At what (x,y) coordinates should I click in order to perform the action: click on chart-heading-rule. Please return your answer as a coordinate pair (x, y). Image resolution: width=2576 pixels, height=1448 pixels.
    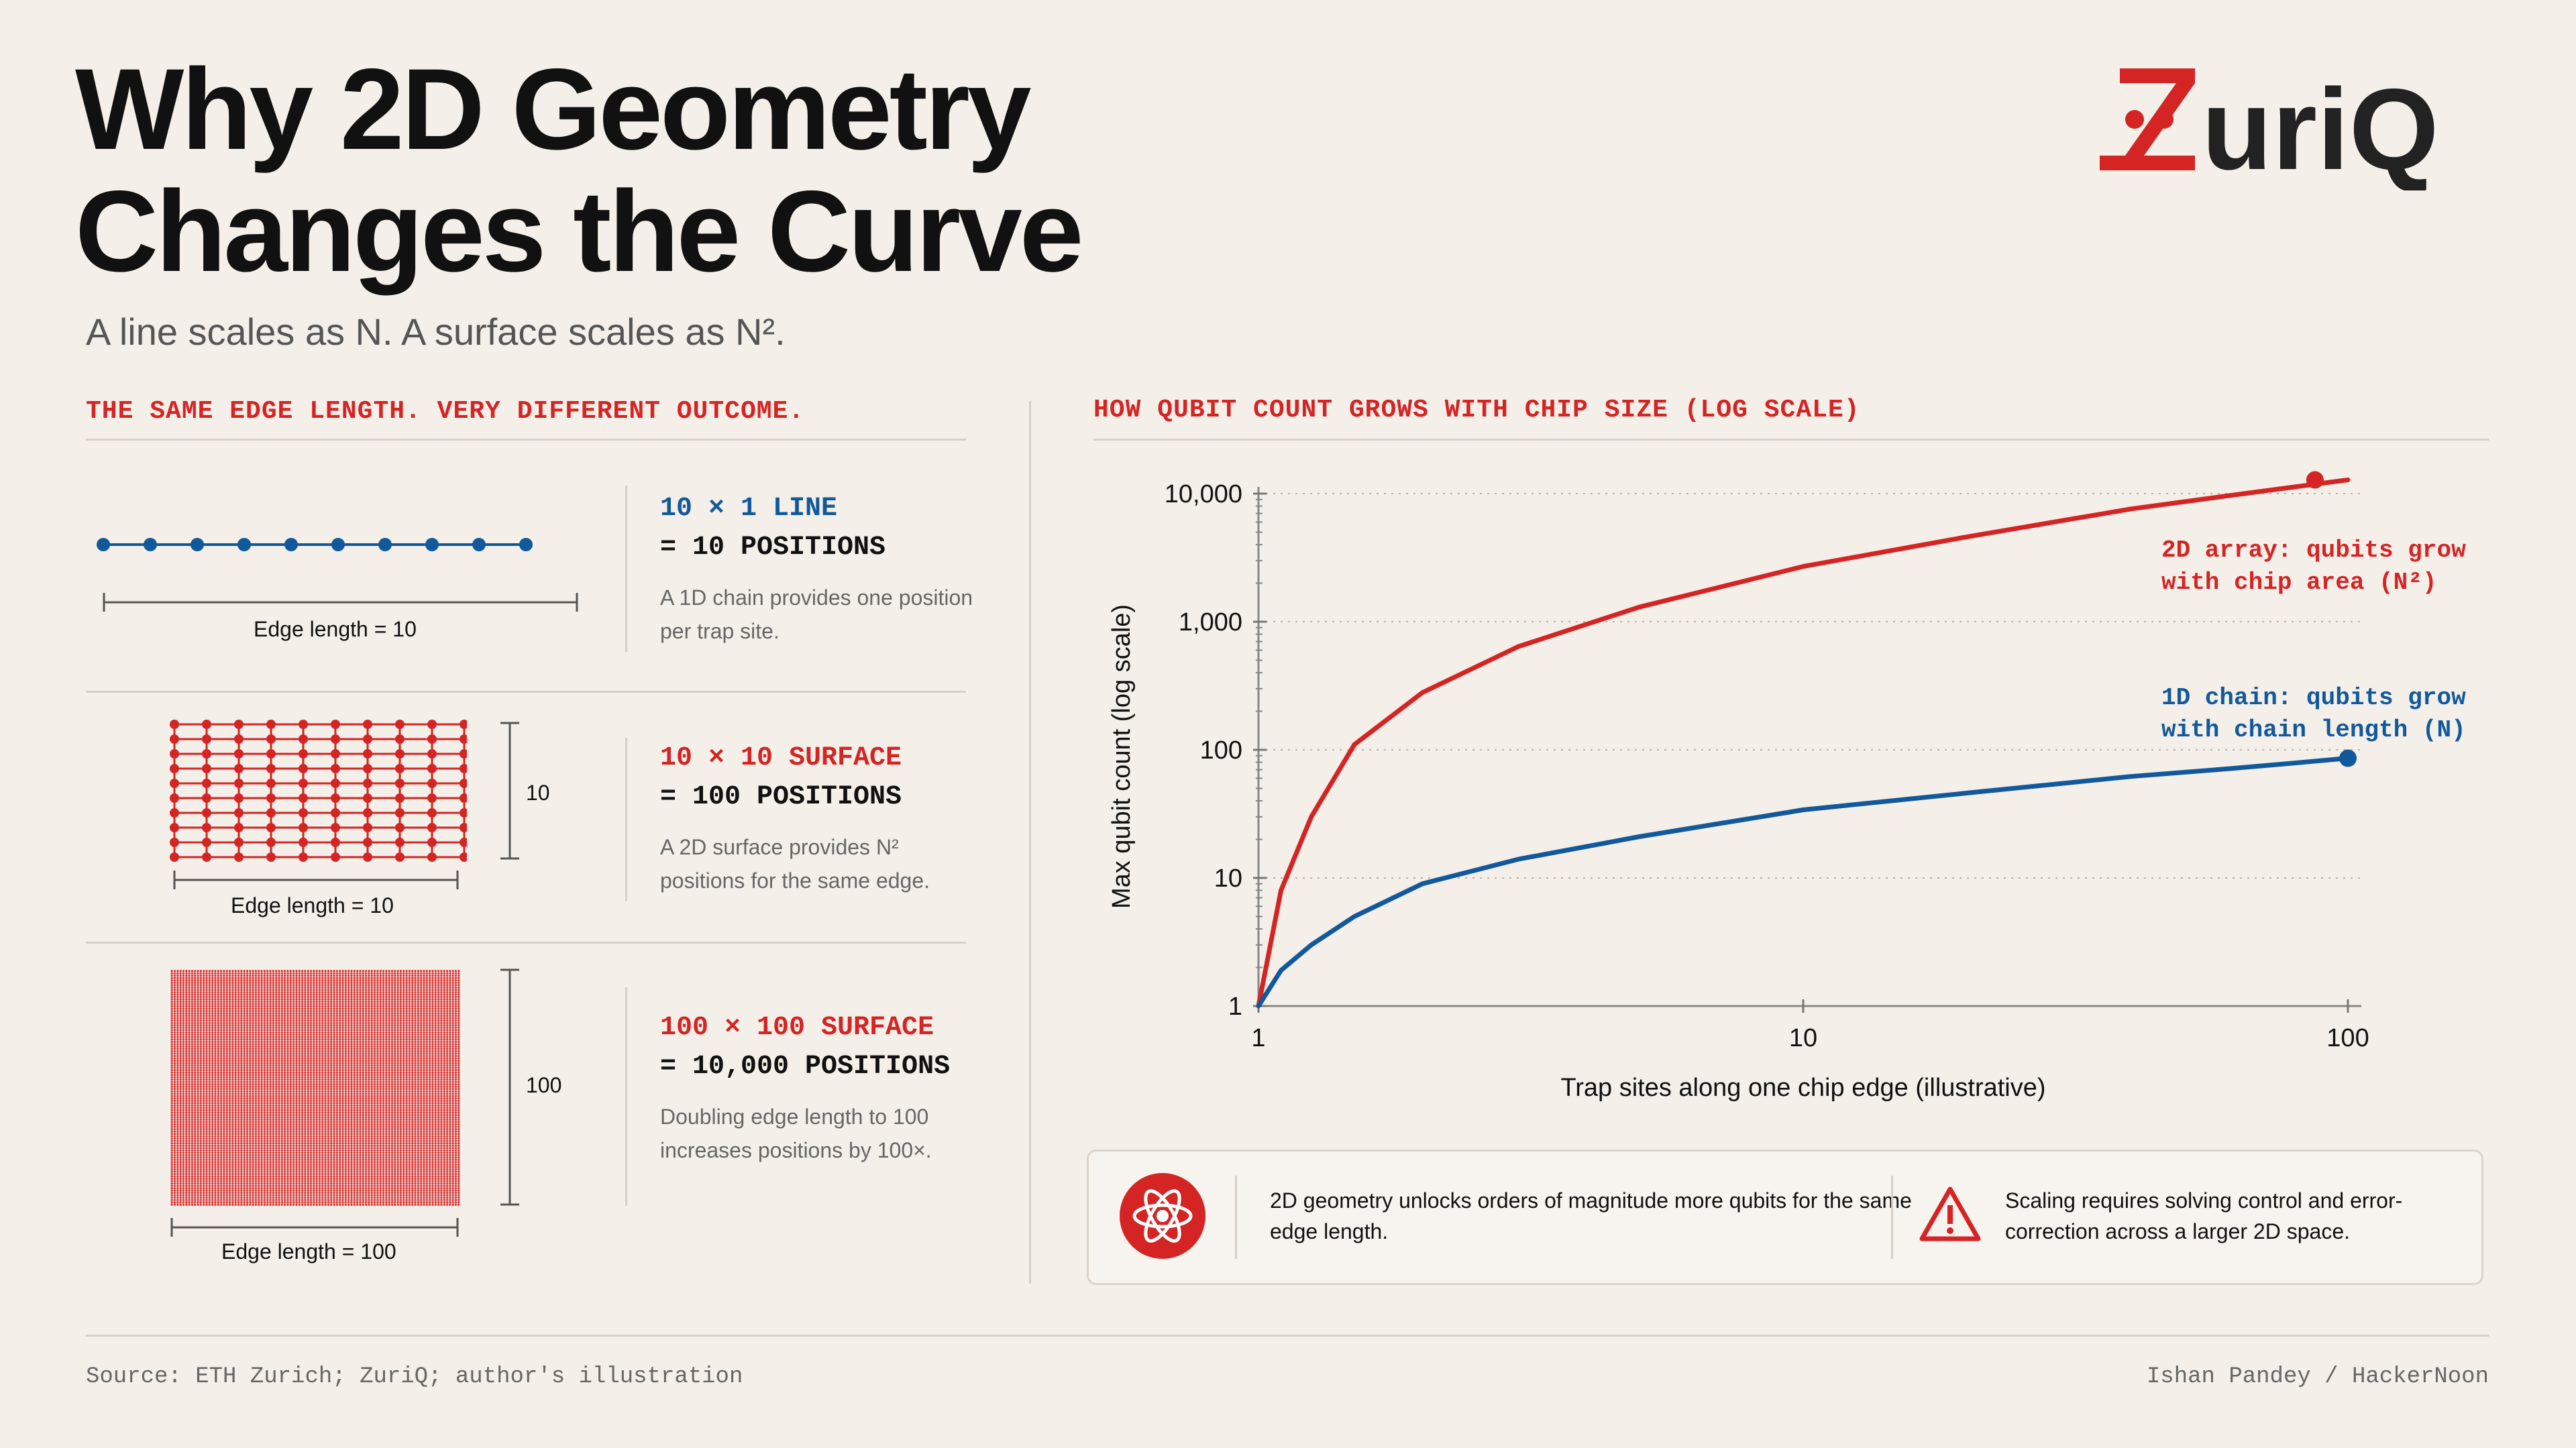
    Looking at the image, I should click on (1791, 440).